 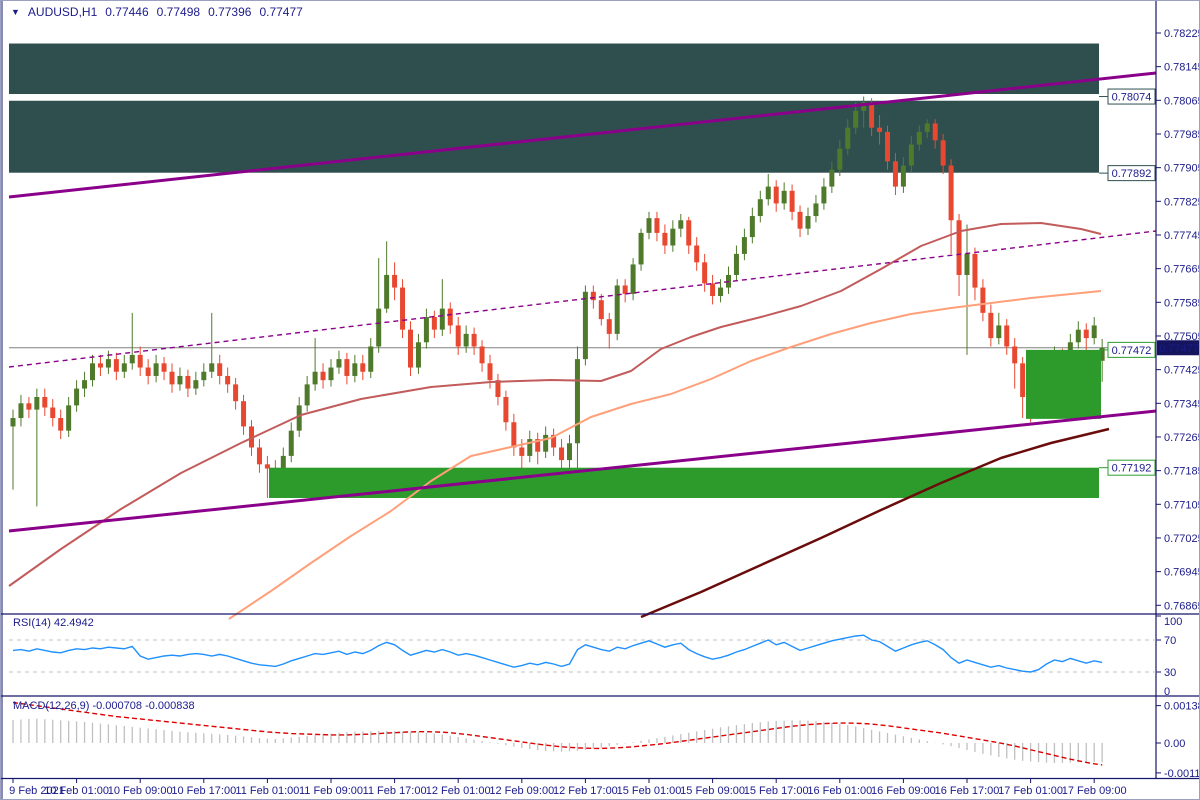 What do you see at coordinates (15, 11) in the screenshot?
I see `symbol-dropdown-icon: ▼` at bounding box center [15, 11].